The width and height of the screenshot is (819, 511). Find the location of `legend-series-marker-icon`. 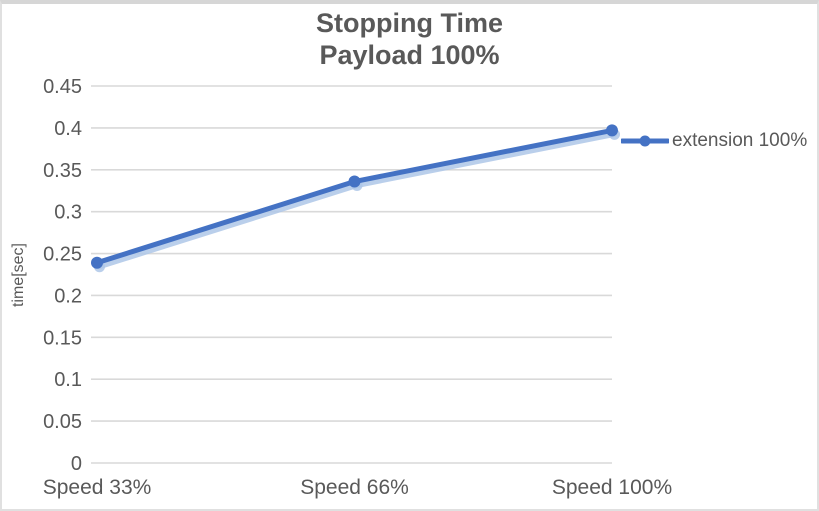

legend-series-marker-icon is located at coordinates (645, 141).